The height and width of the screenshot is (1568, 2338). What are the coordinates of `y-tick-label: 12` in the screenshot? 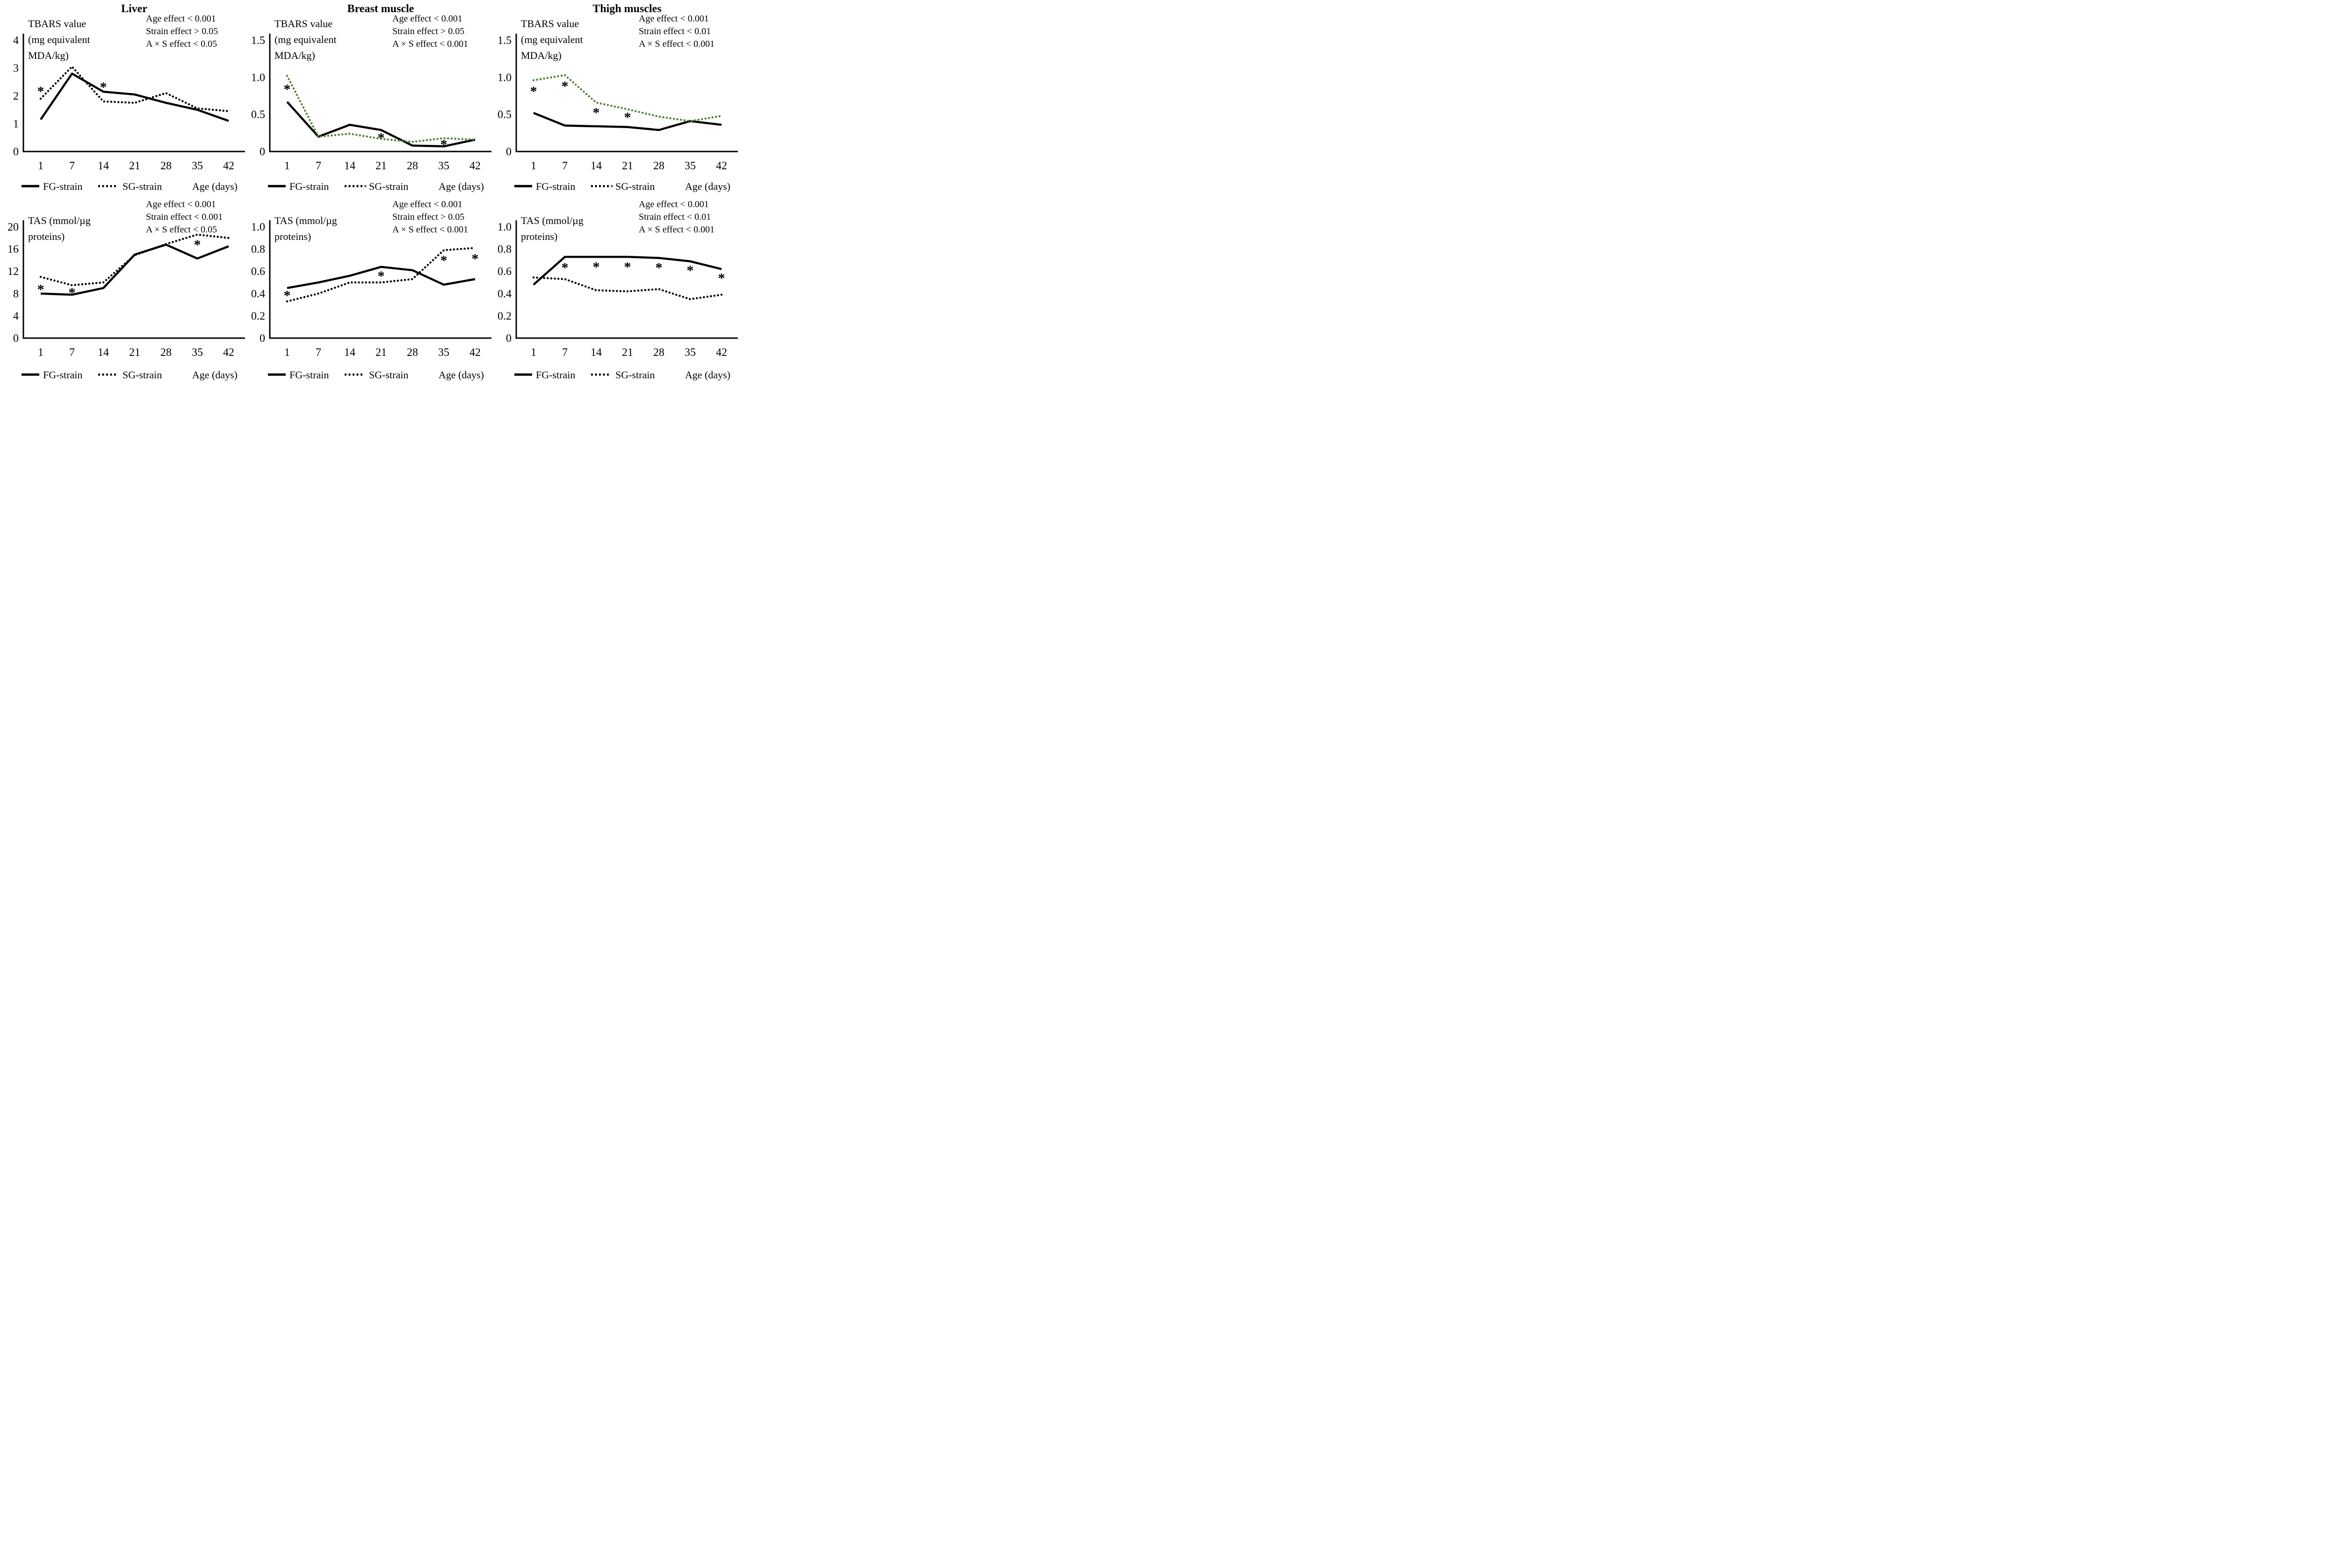 It's located at (13, 272).